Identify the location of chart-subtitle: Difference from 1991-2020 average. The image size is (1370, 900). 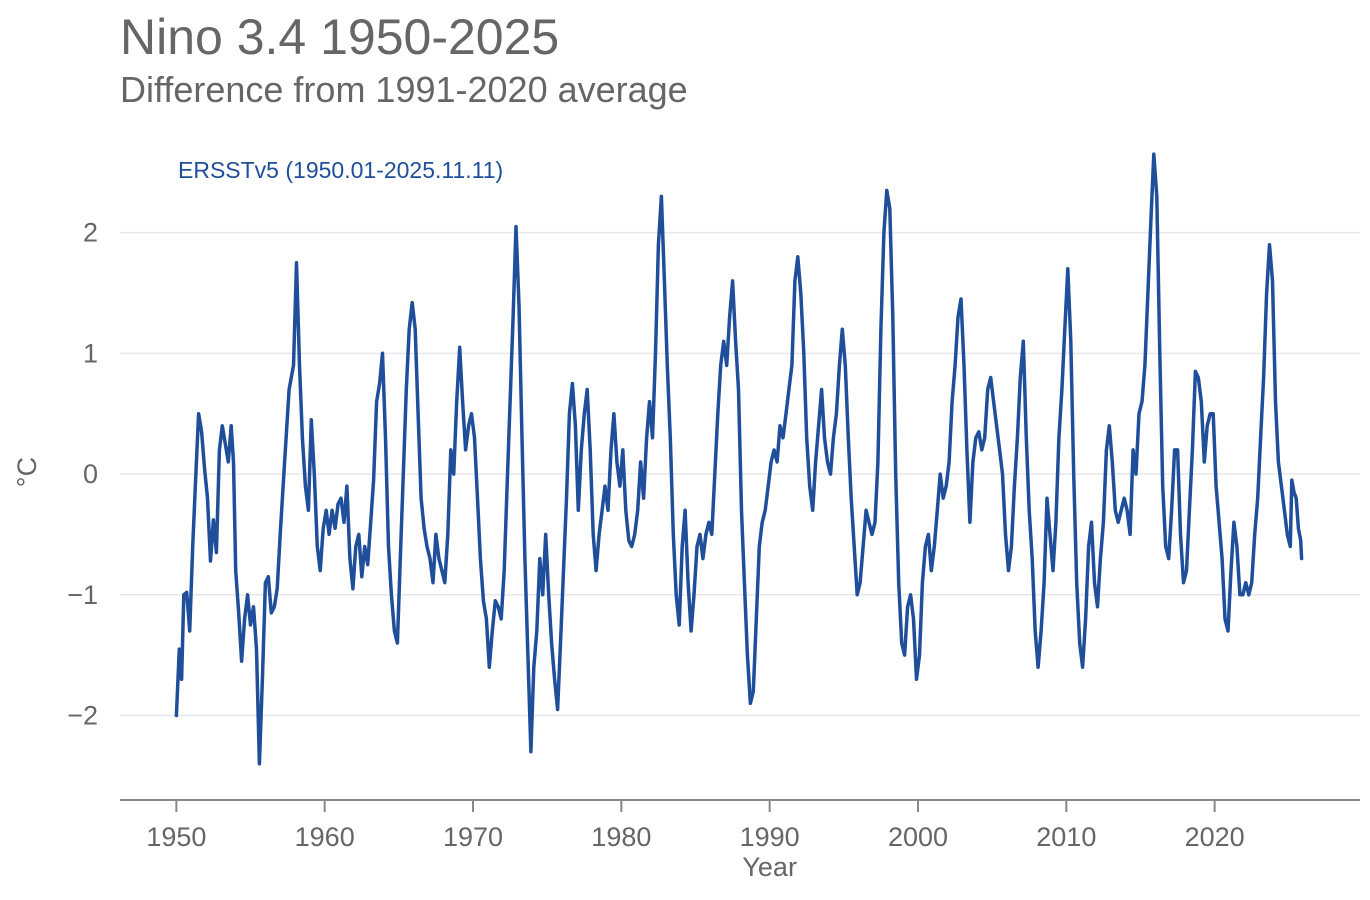
(404, 89).